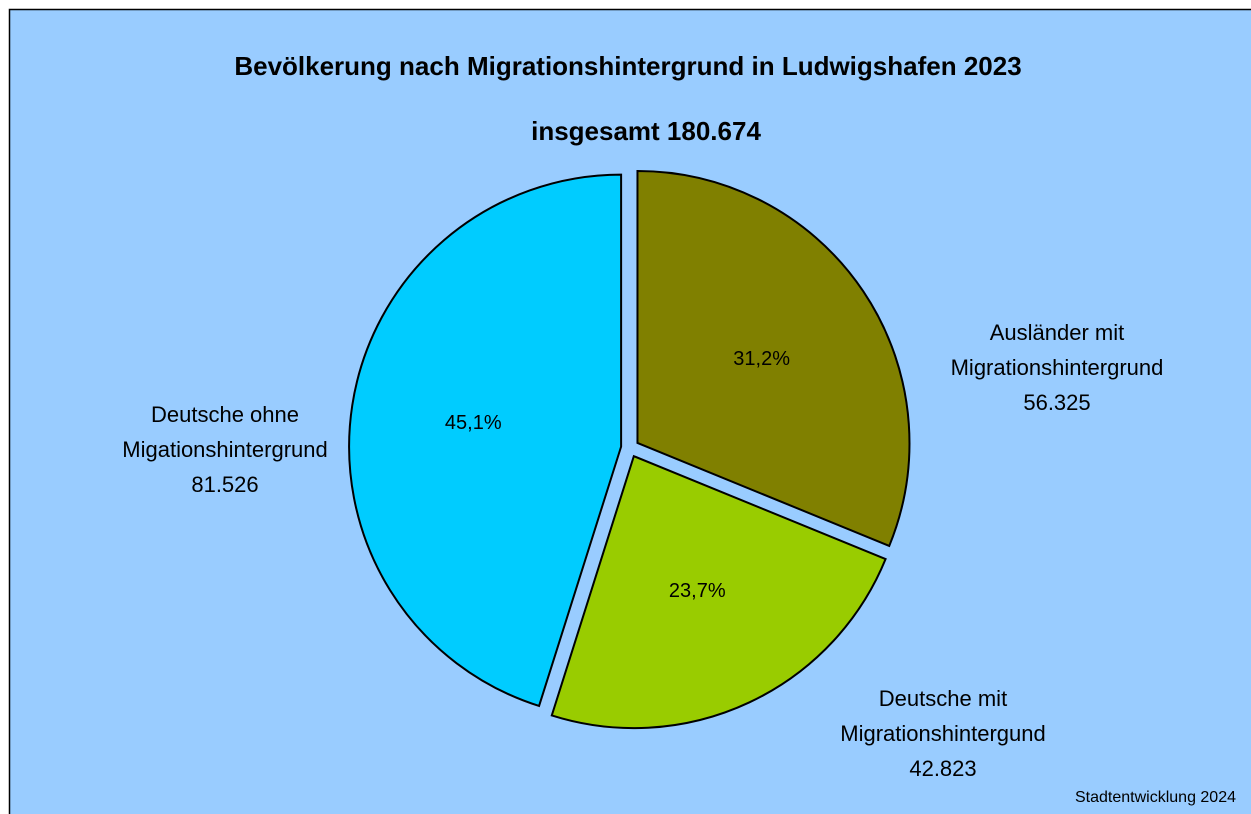  Describe the element at coordinates (942, 733) in the screenshot. I see `slice-name: Migrationshintergund` at that location.